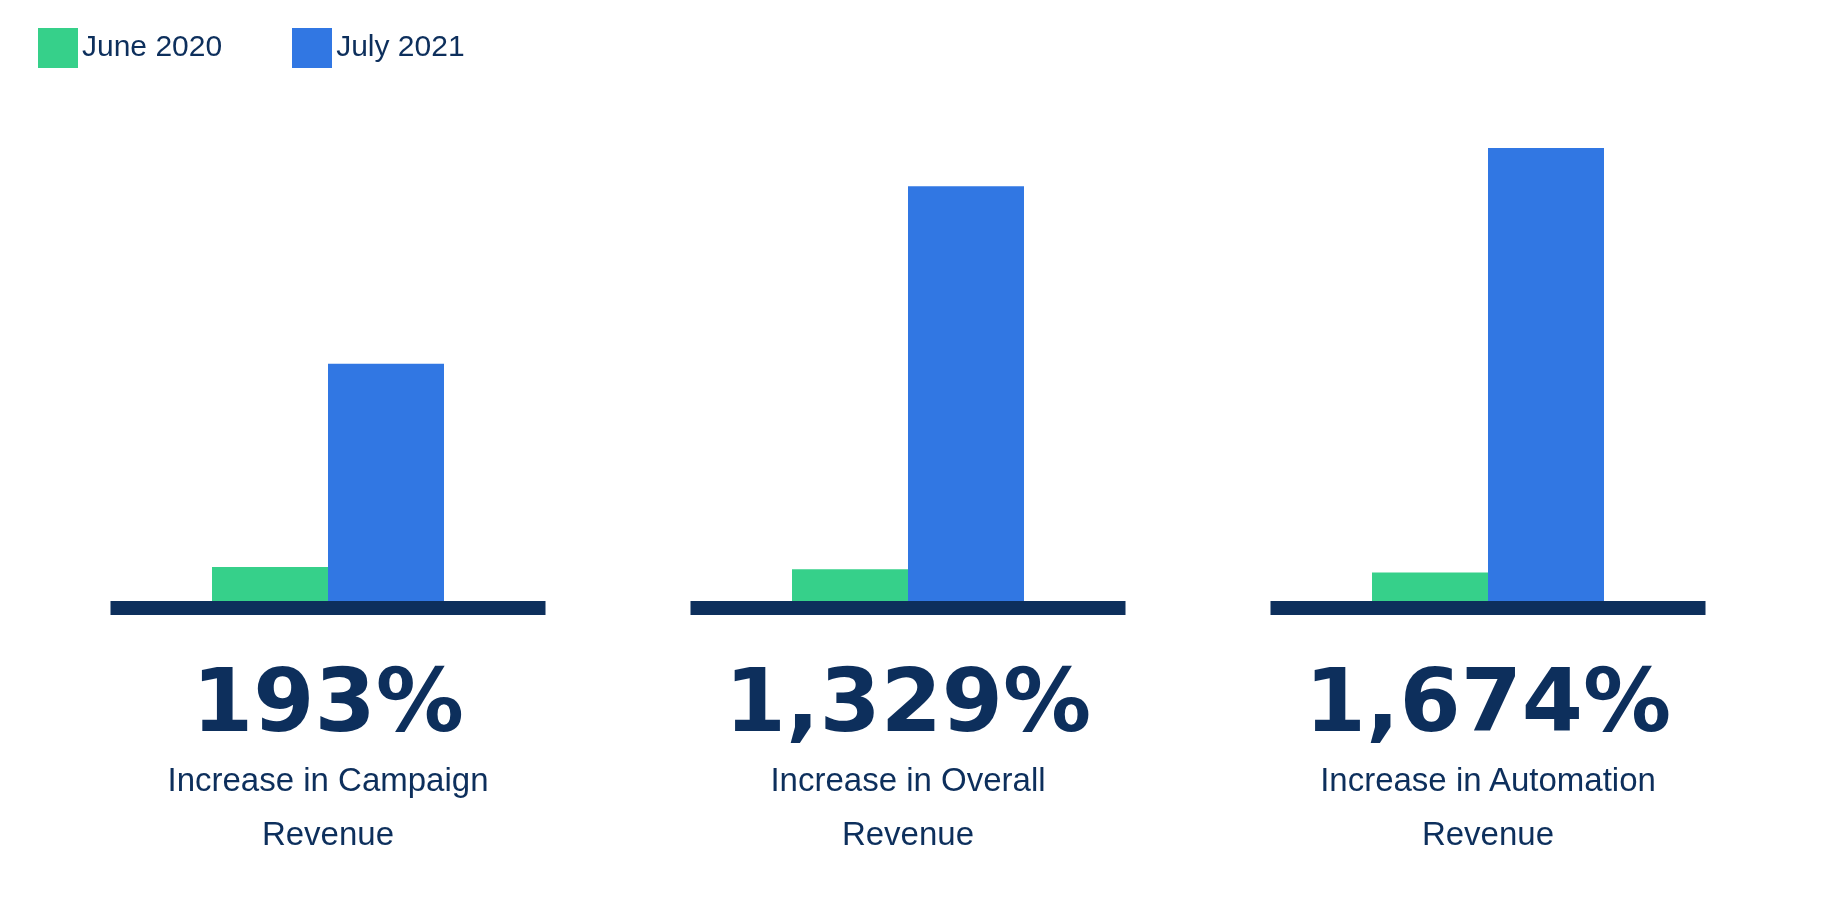 The width and height of the screenshot is (1828, 915). Describe the element at coordinates (328, 700) in the screenshot. I see `text: 193%` at that location.